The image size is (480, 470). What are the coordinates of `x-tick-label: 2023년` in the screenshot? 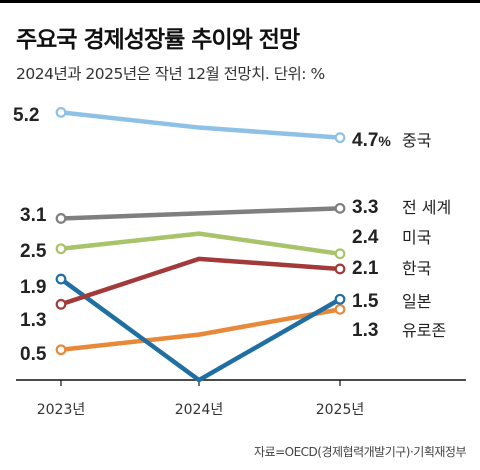 It's located at (61, 410).